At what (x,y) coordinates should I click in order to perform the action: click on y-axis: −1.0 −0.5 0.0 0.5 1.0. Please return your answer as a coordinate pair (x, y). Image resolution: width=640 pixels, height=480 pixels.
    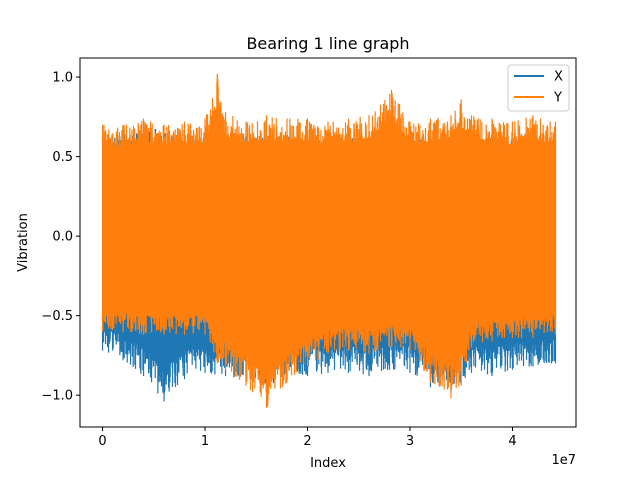
    Looking at the image, I should click on (60, 237).